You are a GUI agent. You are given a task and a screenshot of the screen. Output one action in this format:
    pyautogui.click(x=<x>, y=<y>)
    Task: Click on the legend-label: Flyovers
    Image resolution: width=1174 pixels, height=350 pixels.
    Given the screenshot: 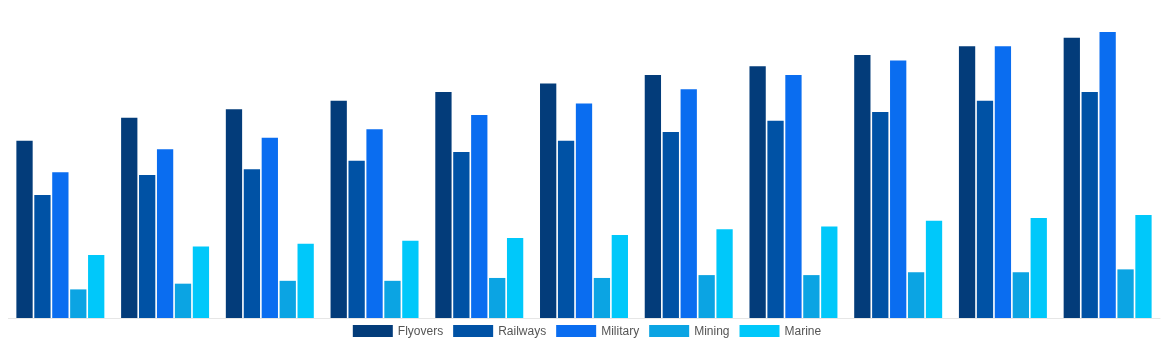 What is the action you would take?
    pyautogui.click(x=420, y=331)
    